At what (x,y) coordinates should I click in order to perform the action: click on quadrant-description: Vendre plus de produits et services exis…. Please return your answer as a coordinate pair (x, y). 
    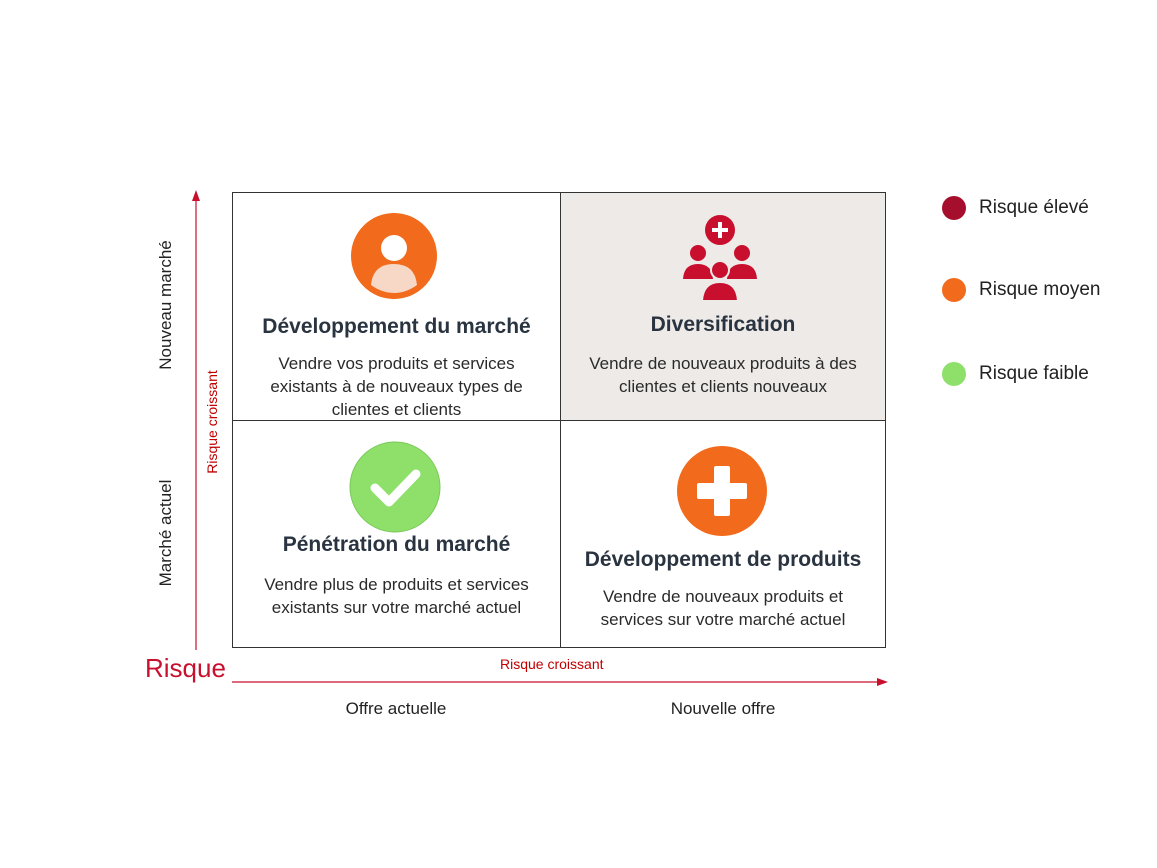
    Looking at the image, I should click on (396, 596).